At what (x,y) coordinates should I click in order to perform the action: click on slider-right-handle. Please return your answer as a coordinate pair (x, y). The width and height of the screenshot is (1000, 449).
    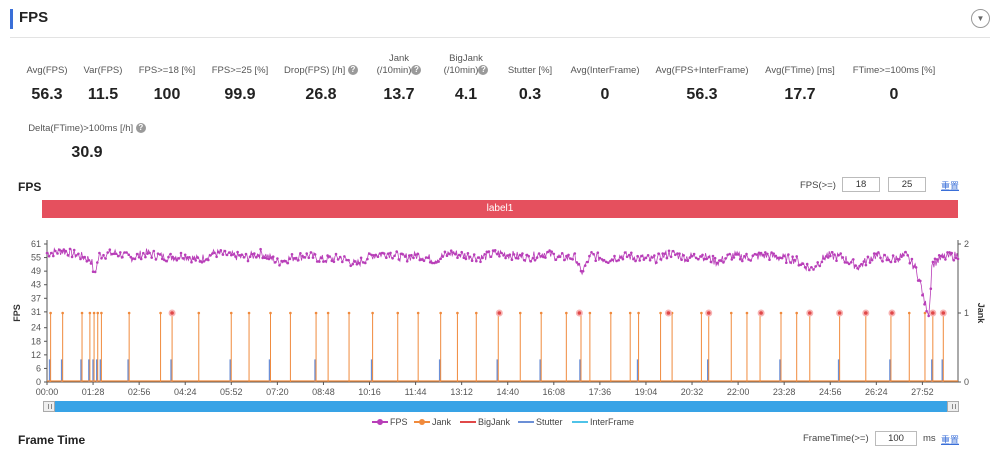
    Looking at the image, I should click on (953, 406).